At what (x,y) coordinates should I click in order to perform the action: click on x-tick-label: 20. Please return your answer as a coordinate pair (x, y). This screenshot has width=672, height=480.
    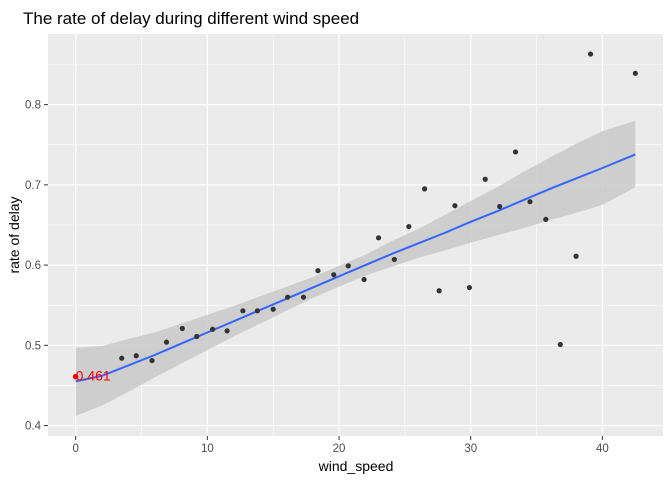
    Looking at the image, I should click on (339, 449).